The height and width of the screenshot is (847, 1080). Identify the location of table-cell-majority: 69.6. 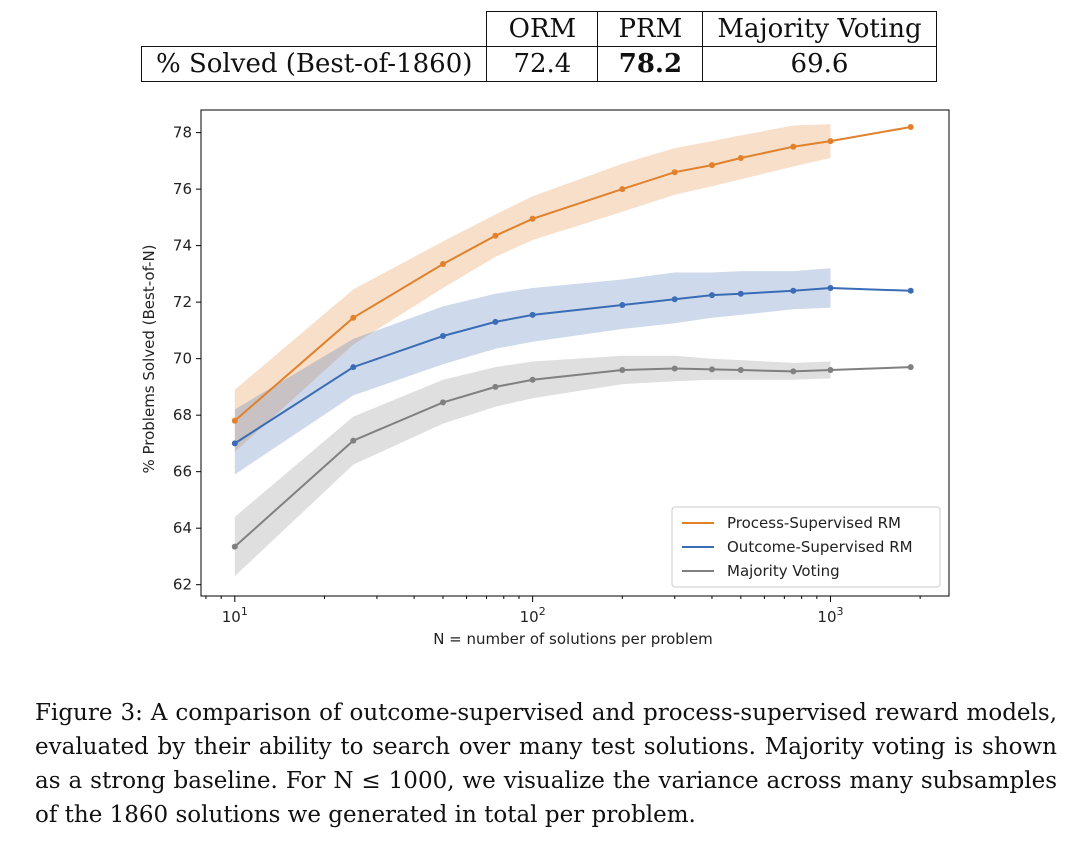
(819, 64).